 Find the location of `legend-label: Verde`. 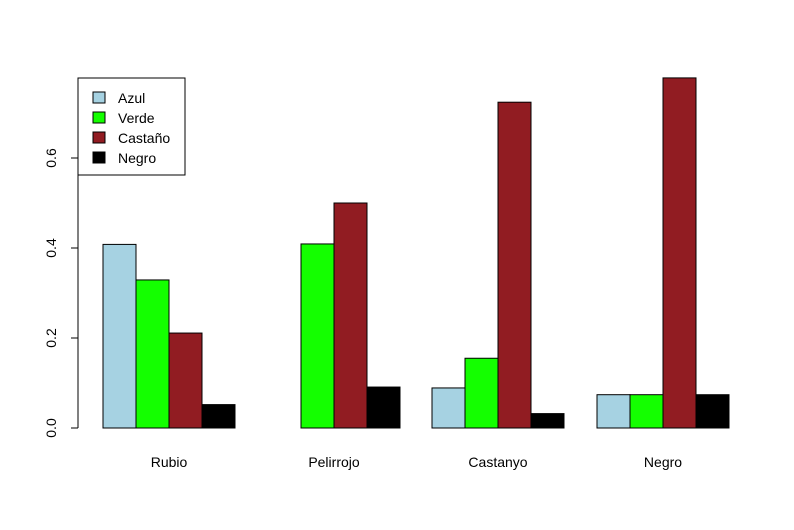

legend-label: Verde is located at coordinates (136, 118).